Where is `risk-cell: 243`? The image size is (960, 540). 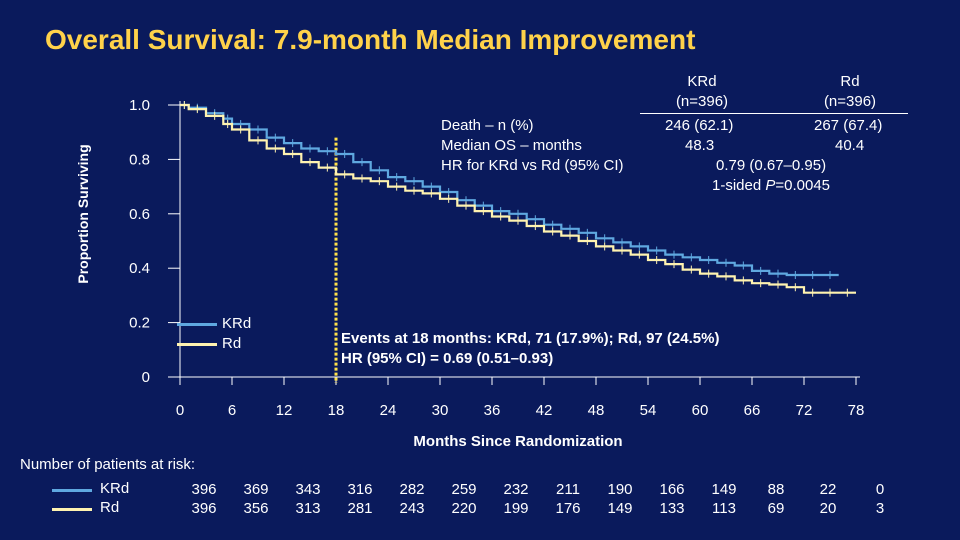 risk-cell: 243 is located at coordinates (412, 508).